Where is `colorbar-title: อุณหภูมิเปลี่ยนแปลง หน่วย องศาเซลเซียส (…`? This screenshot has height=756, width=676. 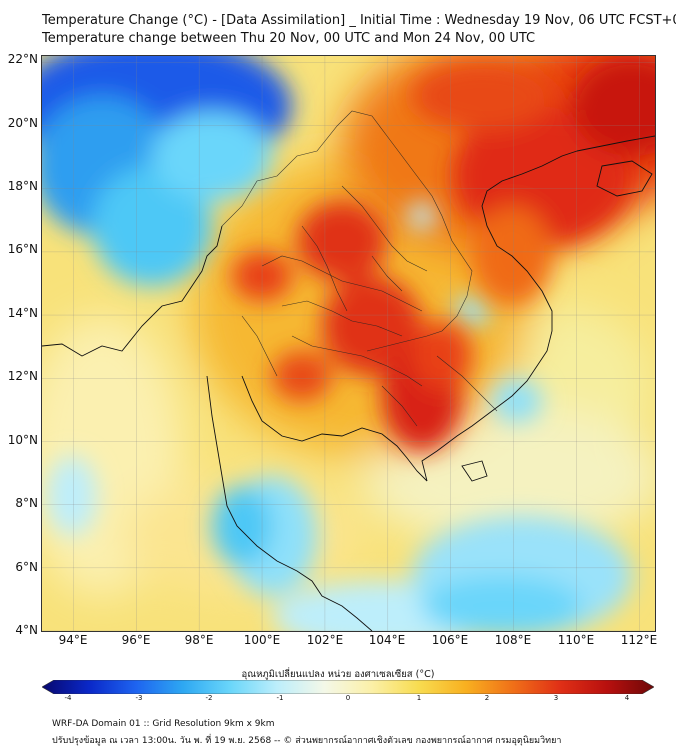
colorbar-title: อุณหภูมิเปลี่ยนแปลง หน่วย องศาเซลเซียส (… is located at coordinates (338, 674).